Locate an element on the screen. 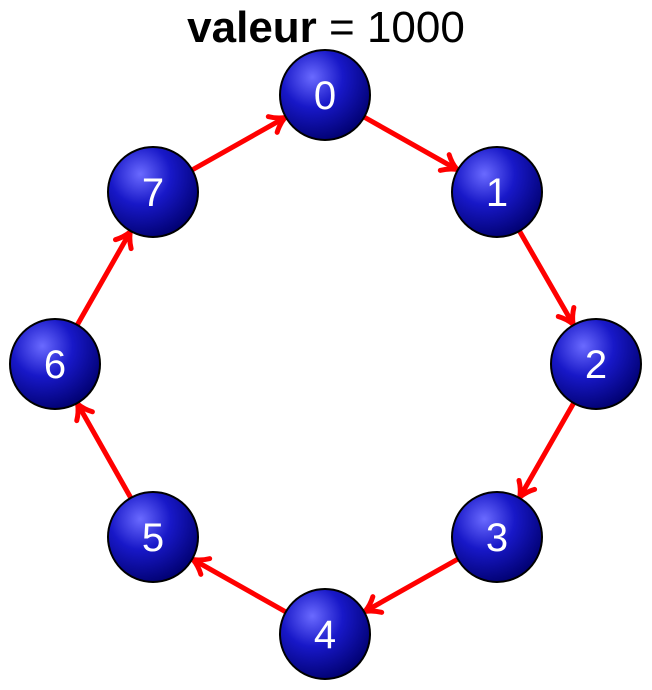  node-5: 5 is located at coordinates (153, 537).